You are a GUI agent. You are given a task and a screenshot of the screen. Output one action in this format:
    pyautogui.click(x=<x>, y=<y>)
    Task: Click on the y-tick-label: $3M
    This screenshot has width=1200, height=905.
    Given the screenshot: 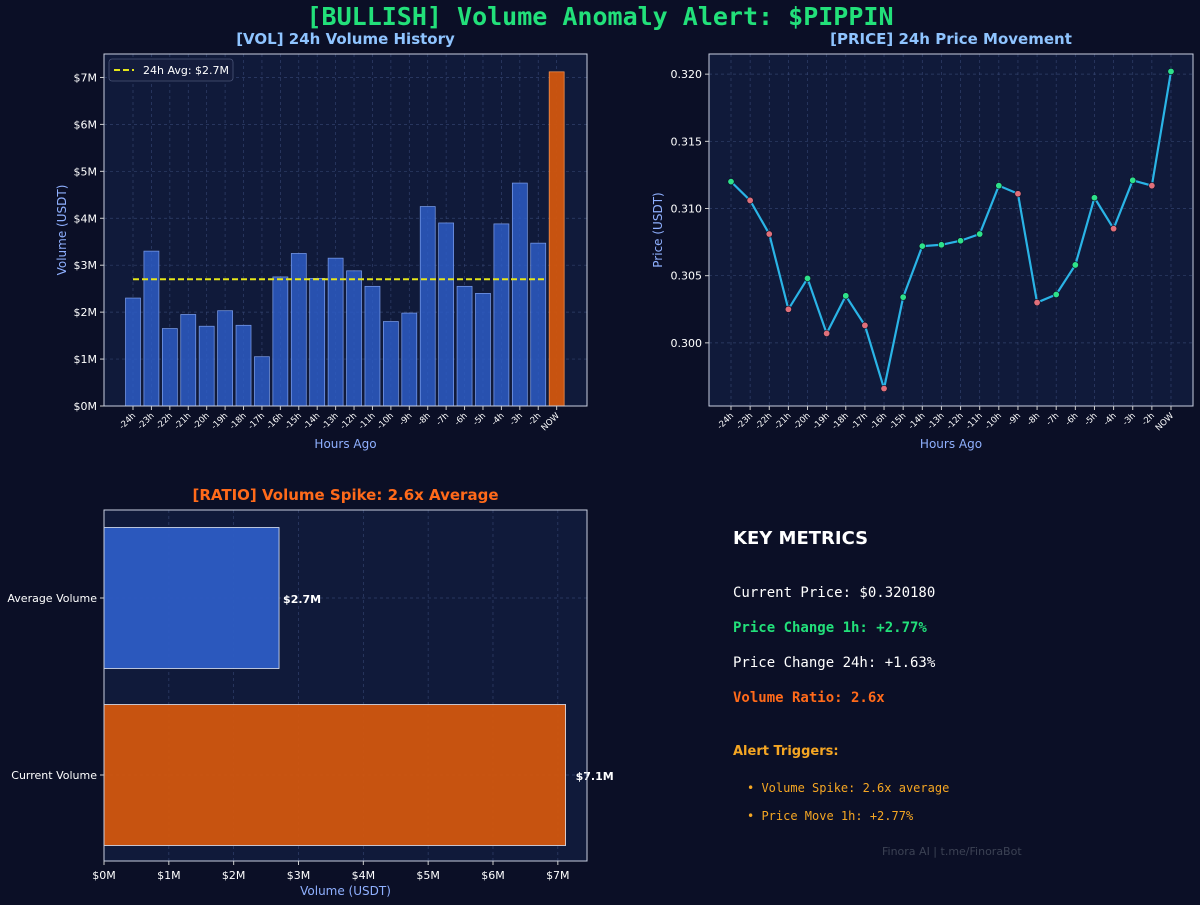 What is the action you would take?
    pyautogui.click(x=86, y=265)
    